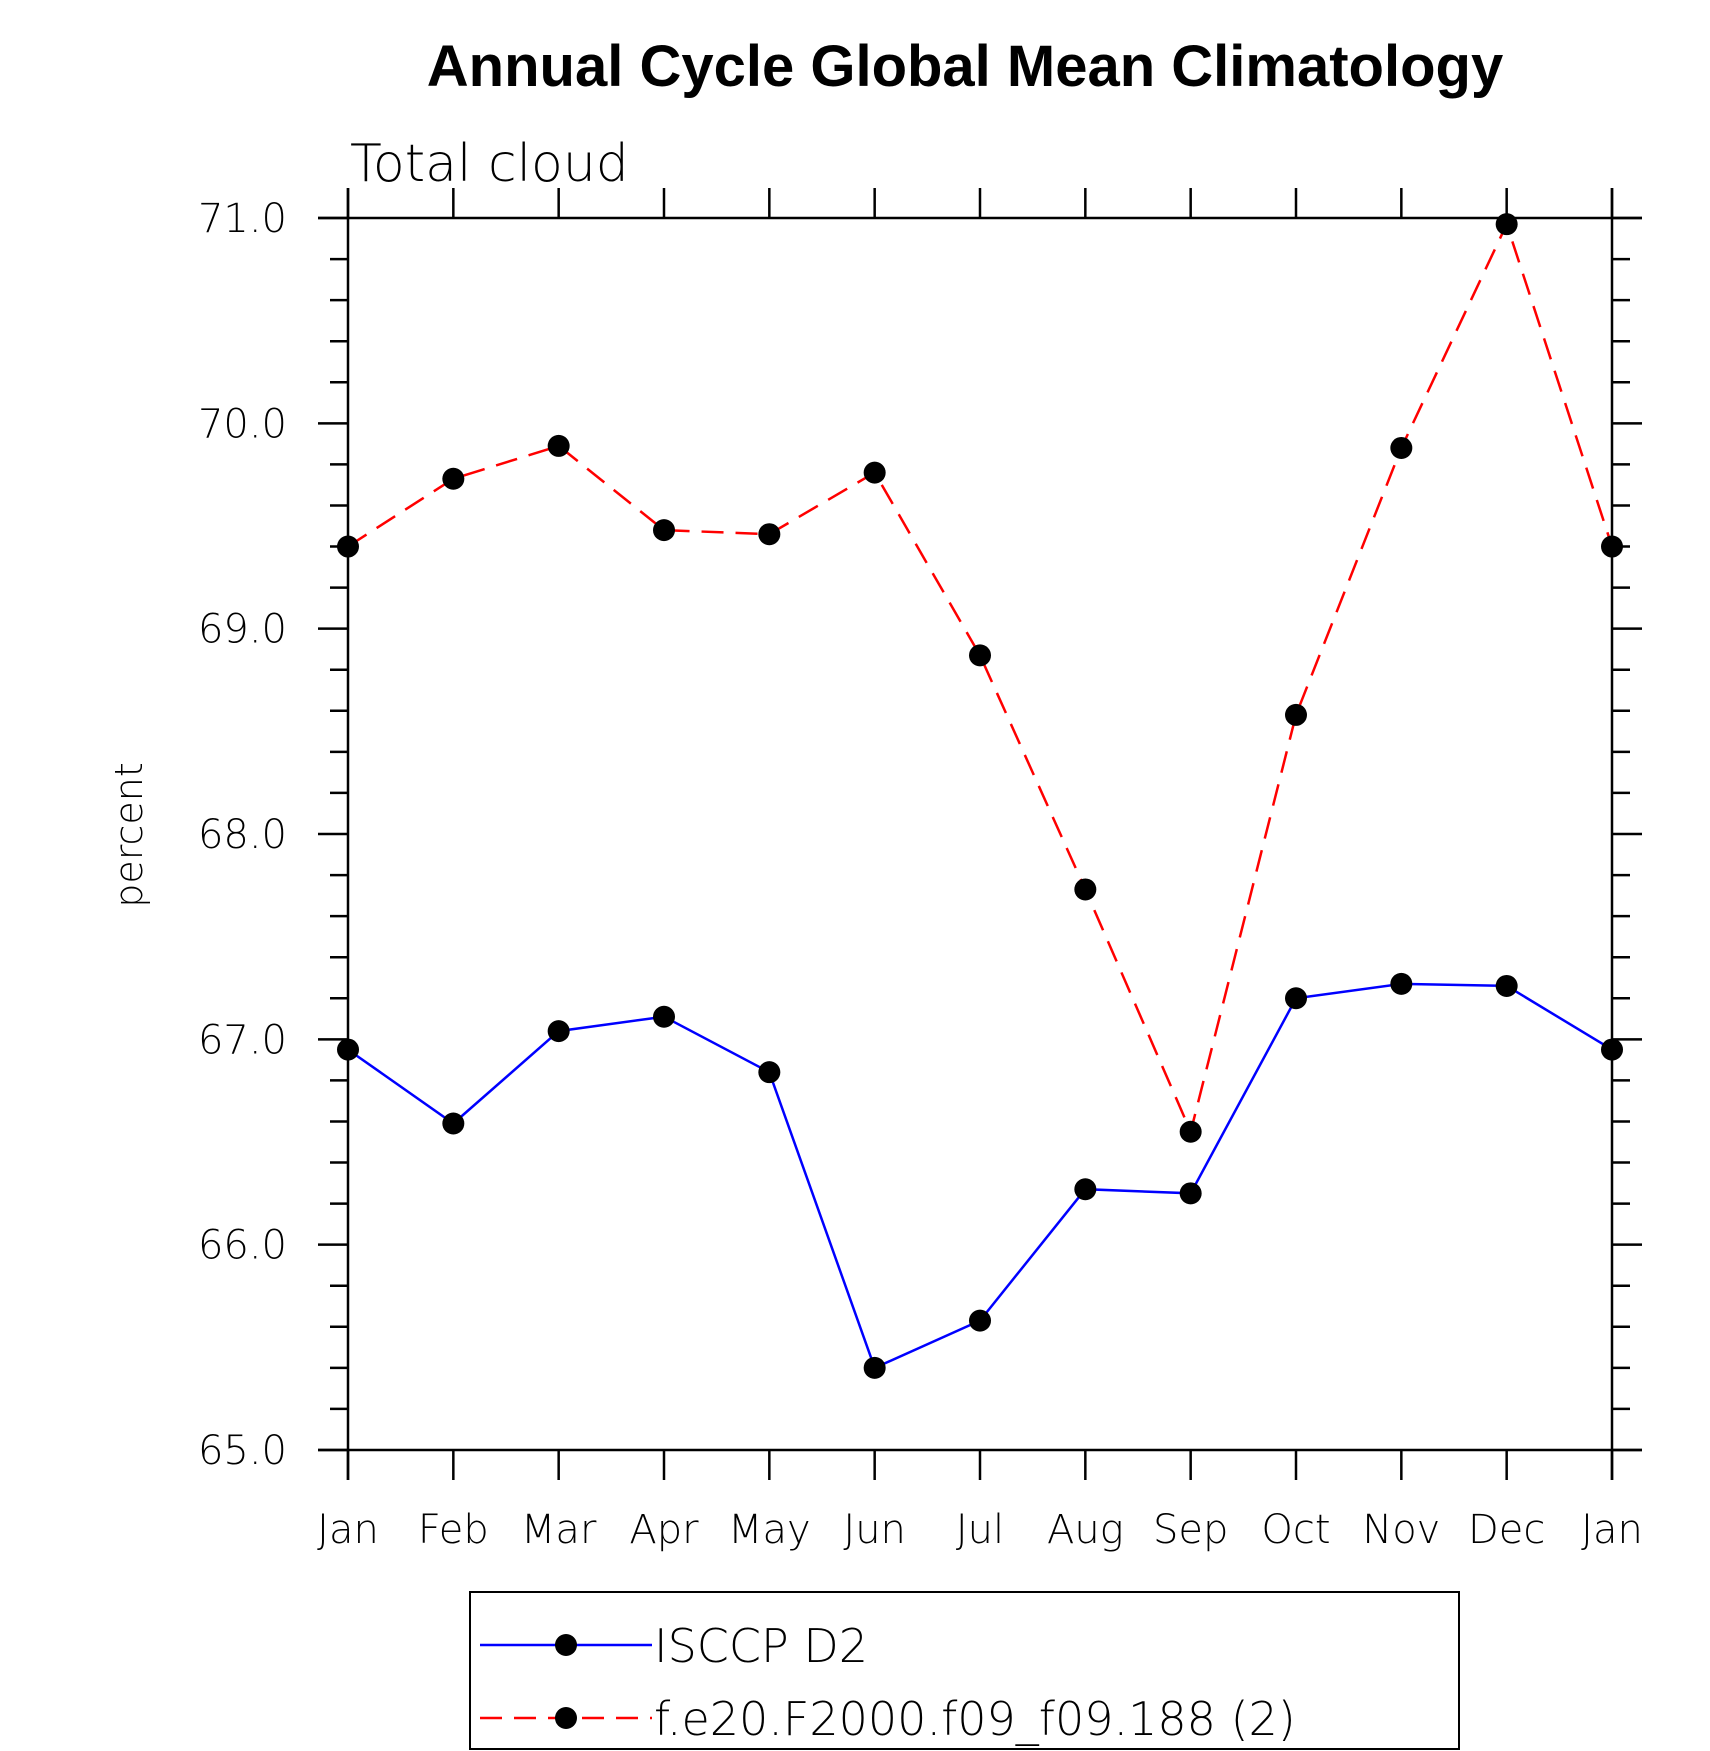 The image size is (1710, 1751). Describe the element at coordinates (980, 1530) in the screenshot. I see `x-tick-label: Jul` at that location.